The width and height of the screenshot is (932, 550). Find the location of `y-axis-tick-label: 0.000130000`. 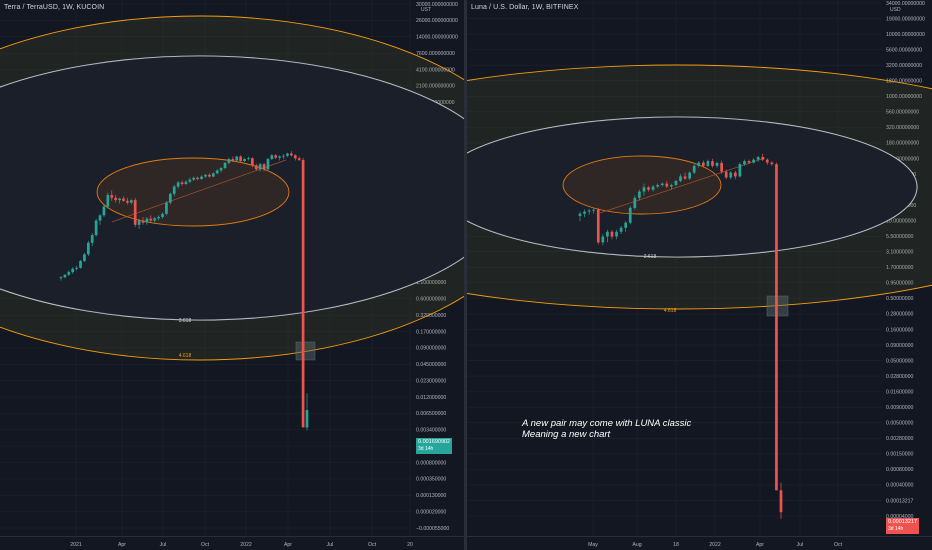

y-axis-tick-label: 0.000130000 is located at coordinates (431, 496).